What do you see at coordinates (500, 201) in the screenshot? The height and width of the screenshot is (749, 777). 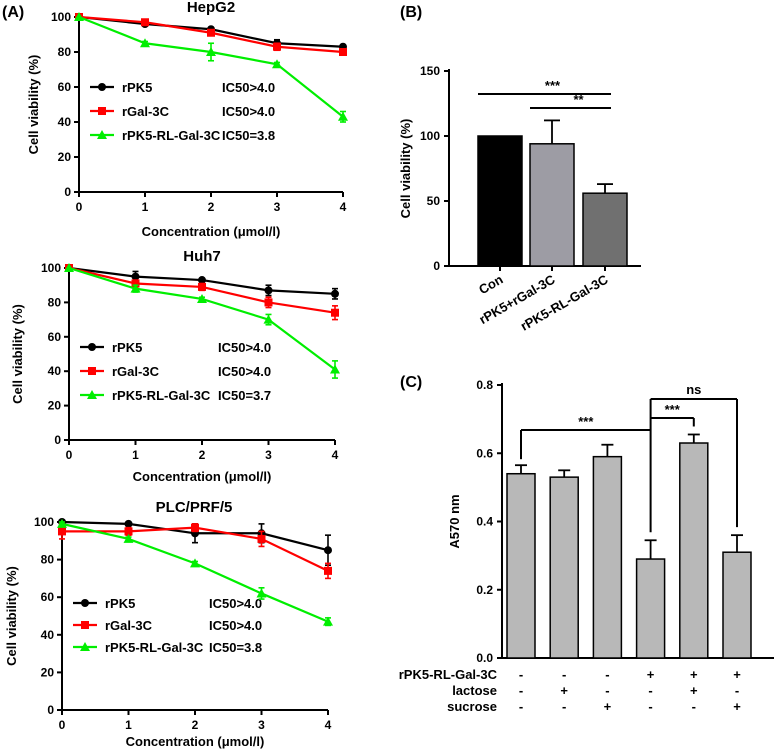 I see `bar-con` at bounding box center [500, 201].